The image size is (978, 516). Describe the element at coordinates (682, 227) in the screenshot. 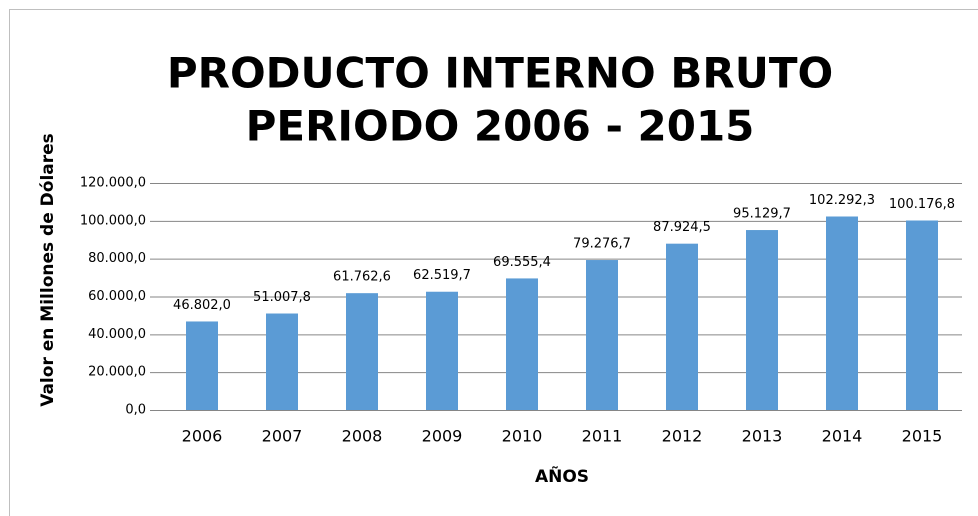

I see `value-label: 87.924,5` at that location.